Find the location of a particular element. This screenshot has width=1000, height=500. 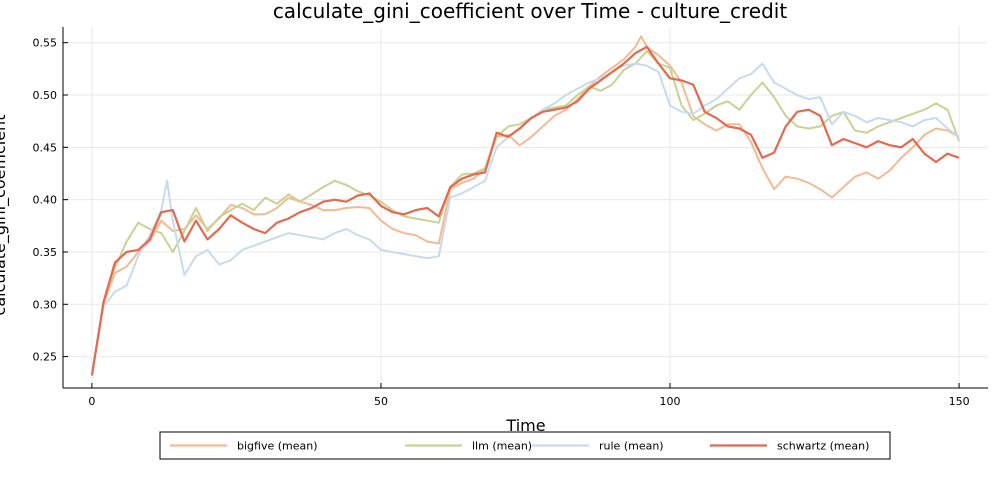

y-tick-label: 0.50 is located at coordinates (45, 95).